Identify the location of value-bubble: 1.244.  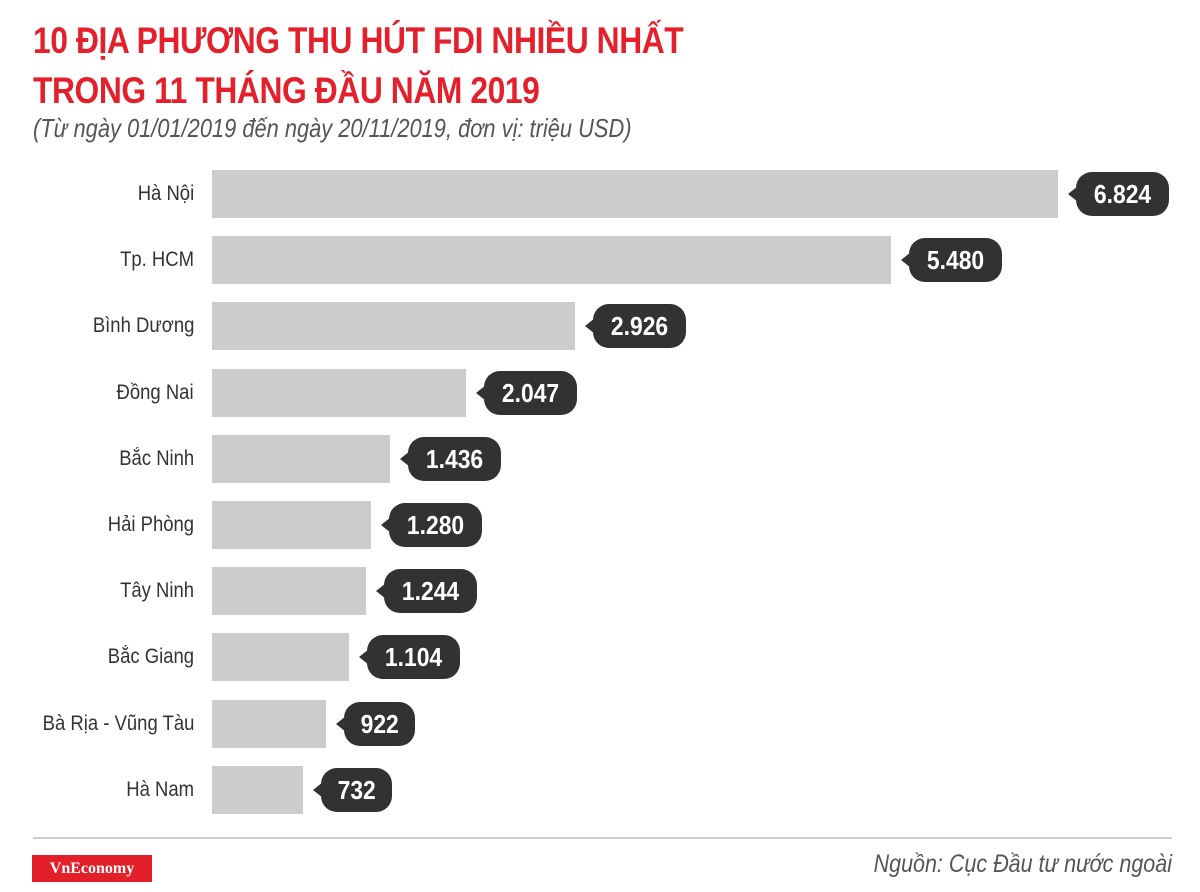
(426, 591).